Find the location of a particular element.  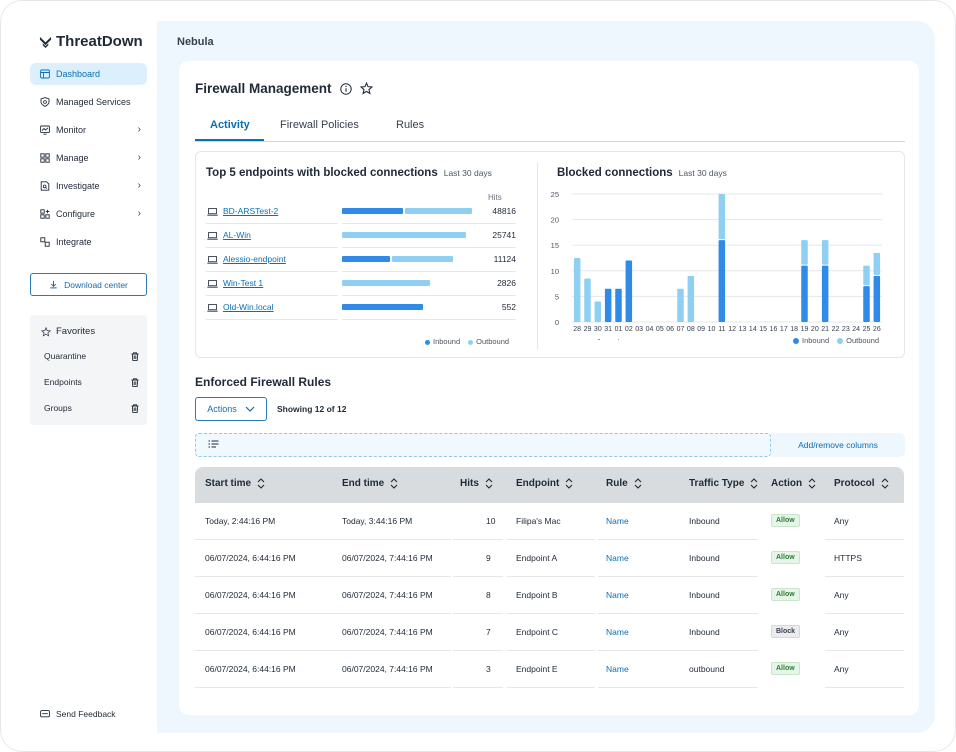

actions-dropdown: Actions is located at coordinates (231, 409).